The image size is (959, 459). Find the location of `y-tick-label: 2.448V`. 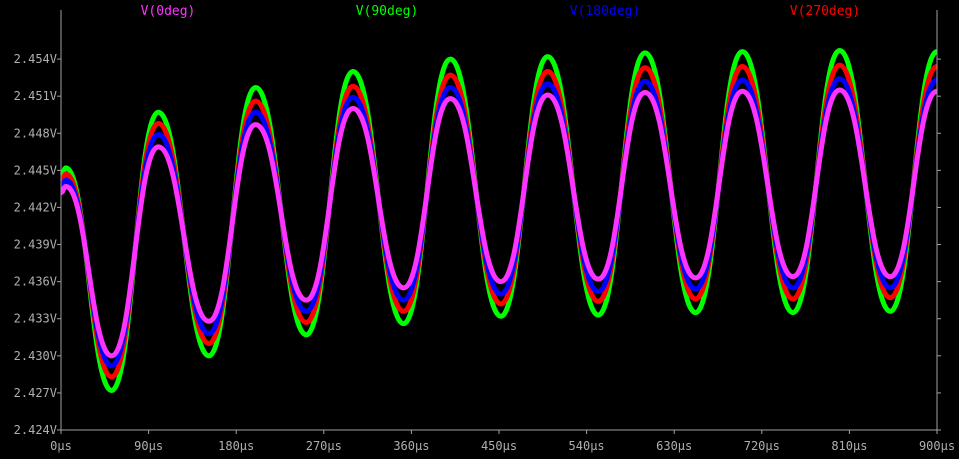

y-tick-label: 2.448V is located at coordinates (35, 133).